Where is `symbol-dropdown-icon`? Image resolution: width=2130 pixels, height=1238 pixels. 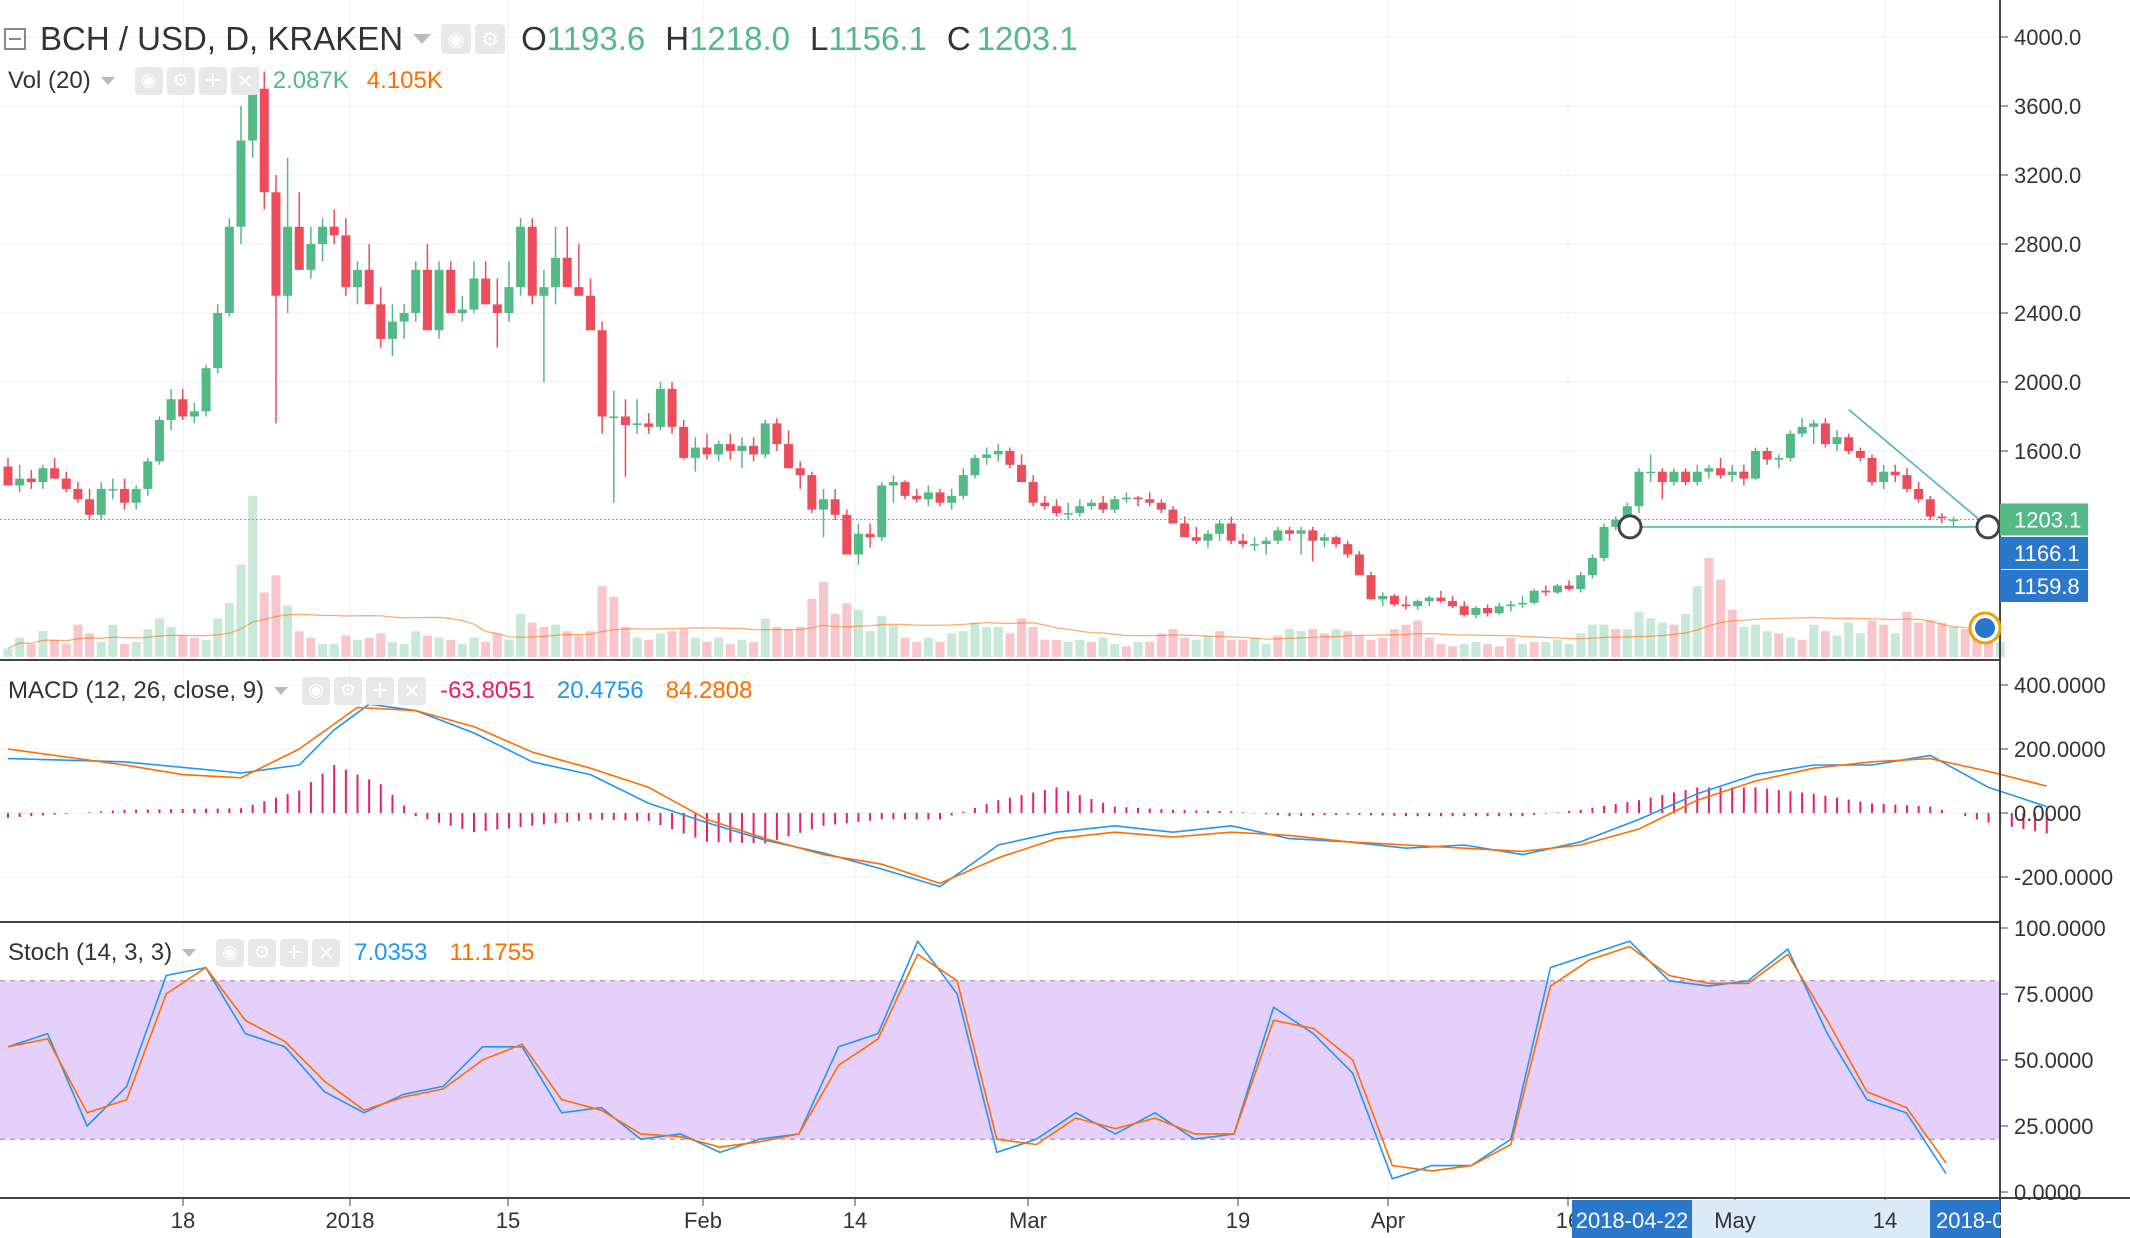
symbol-dropdown-icon is located at coordinates (422, 39).